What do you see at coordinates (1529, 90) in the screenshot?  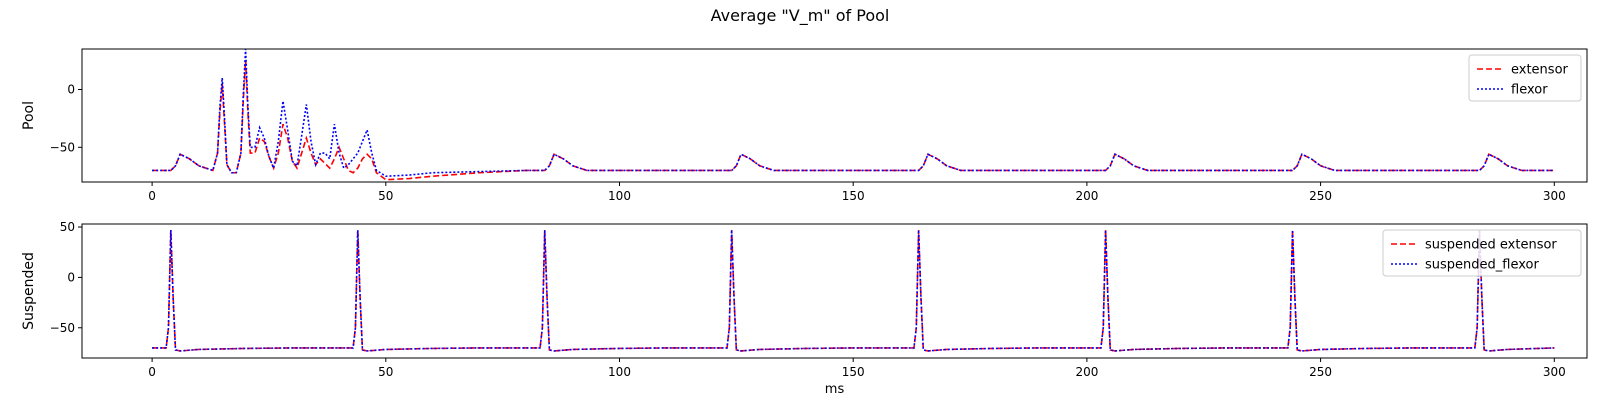 I see `legend-label: flexor` at bounding box center [1529, 90].